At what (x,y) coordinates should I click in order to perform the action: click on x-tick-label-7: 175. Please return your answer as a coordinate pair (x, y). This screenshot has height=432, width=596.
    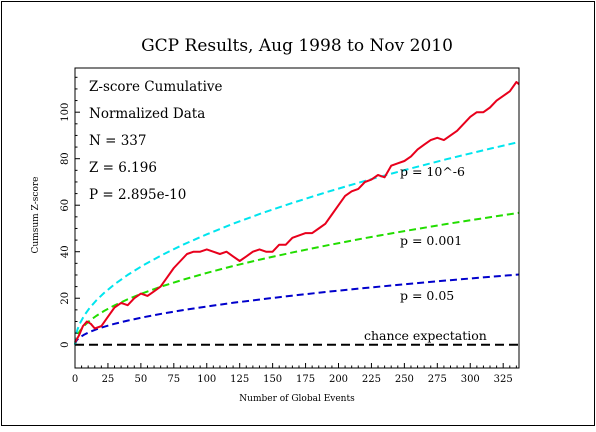
    Looking at the image, I should click on (305, 379).